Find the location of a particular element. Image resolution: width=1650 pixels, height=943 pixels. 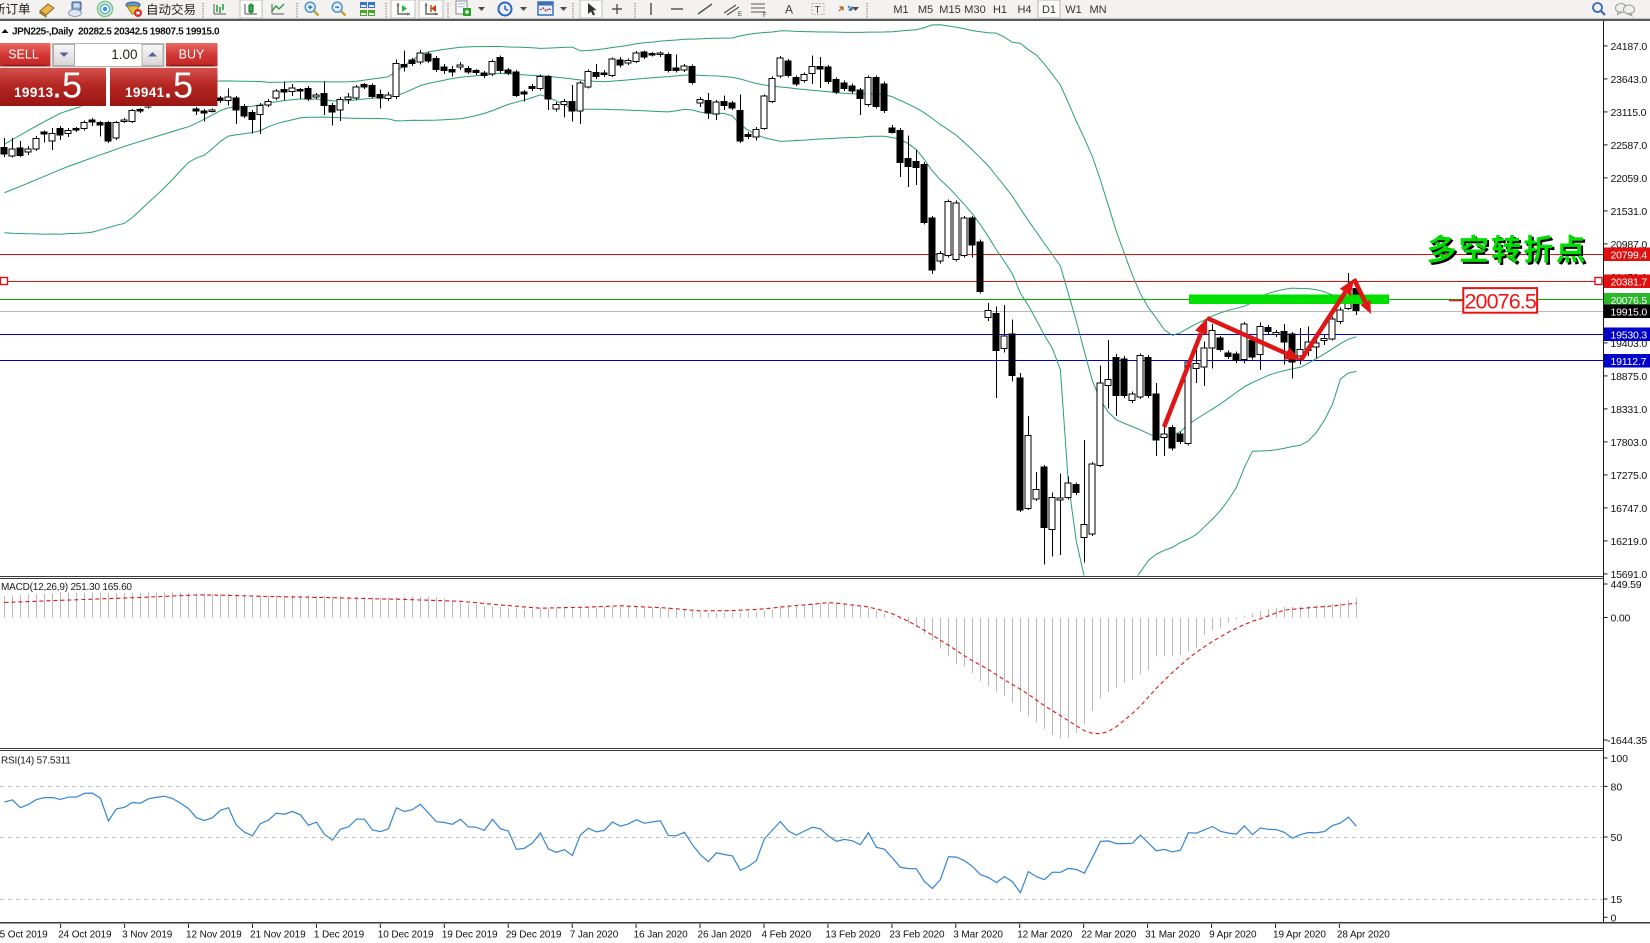

svg-text: 9 Apr 2020 is located at coordinates (1233, 935).